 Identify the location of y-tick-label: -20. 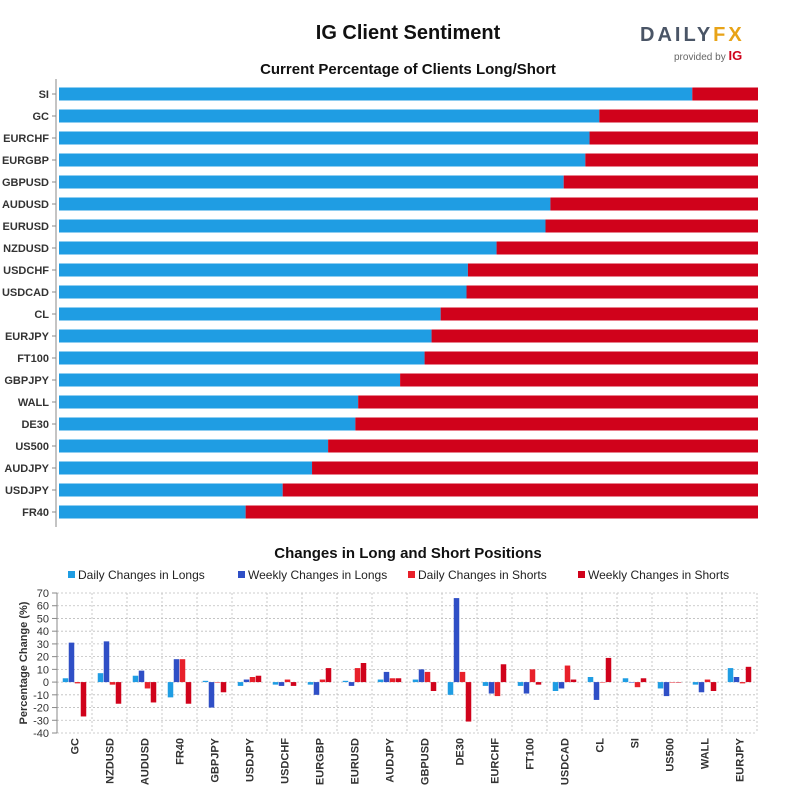
(41, 709).